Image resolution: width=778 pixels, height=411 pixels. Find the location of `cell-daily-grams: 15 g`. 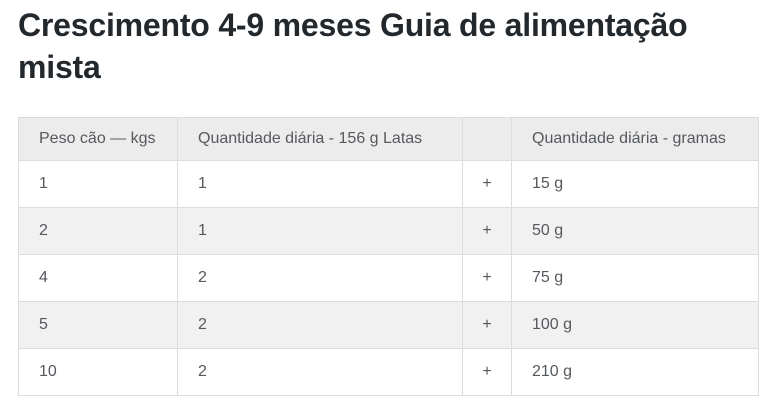

cell-daily-grams: 15 g is located at coordinates (635, 184).